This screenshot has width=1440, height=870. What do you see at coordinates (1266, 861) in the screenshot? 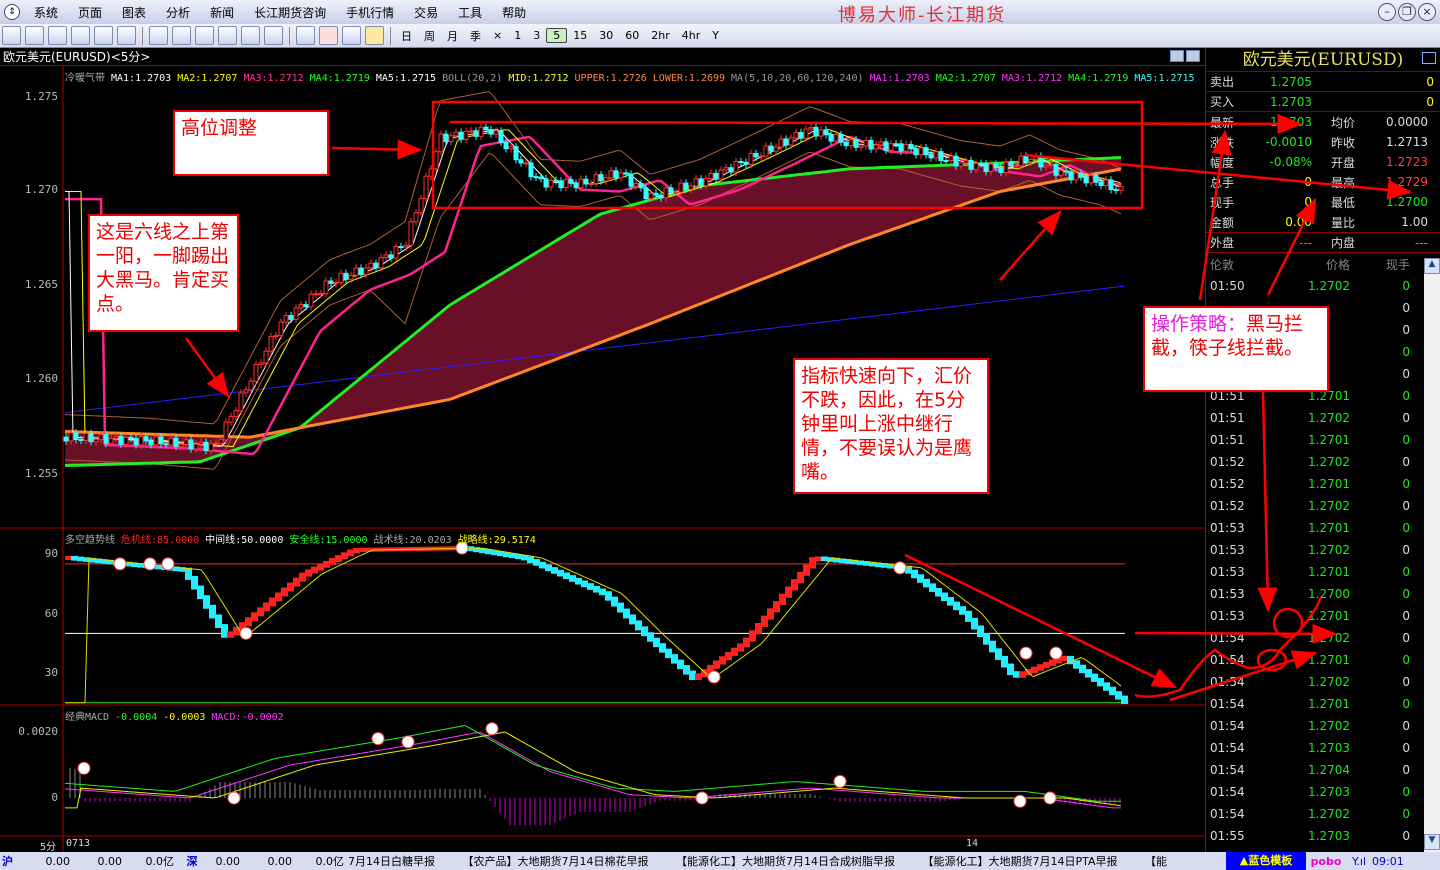
I see `template-button: ▲蓝色模板` at bounding box center [1266, 861].